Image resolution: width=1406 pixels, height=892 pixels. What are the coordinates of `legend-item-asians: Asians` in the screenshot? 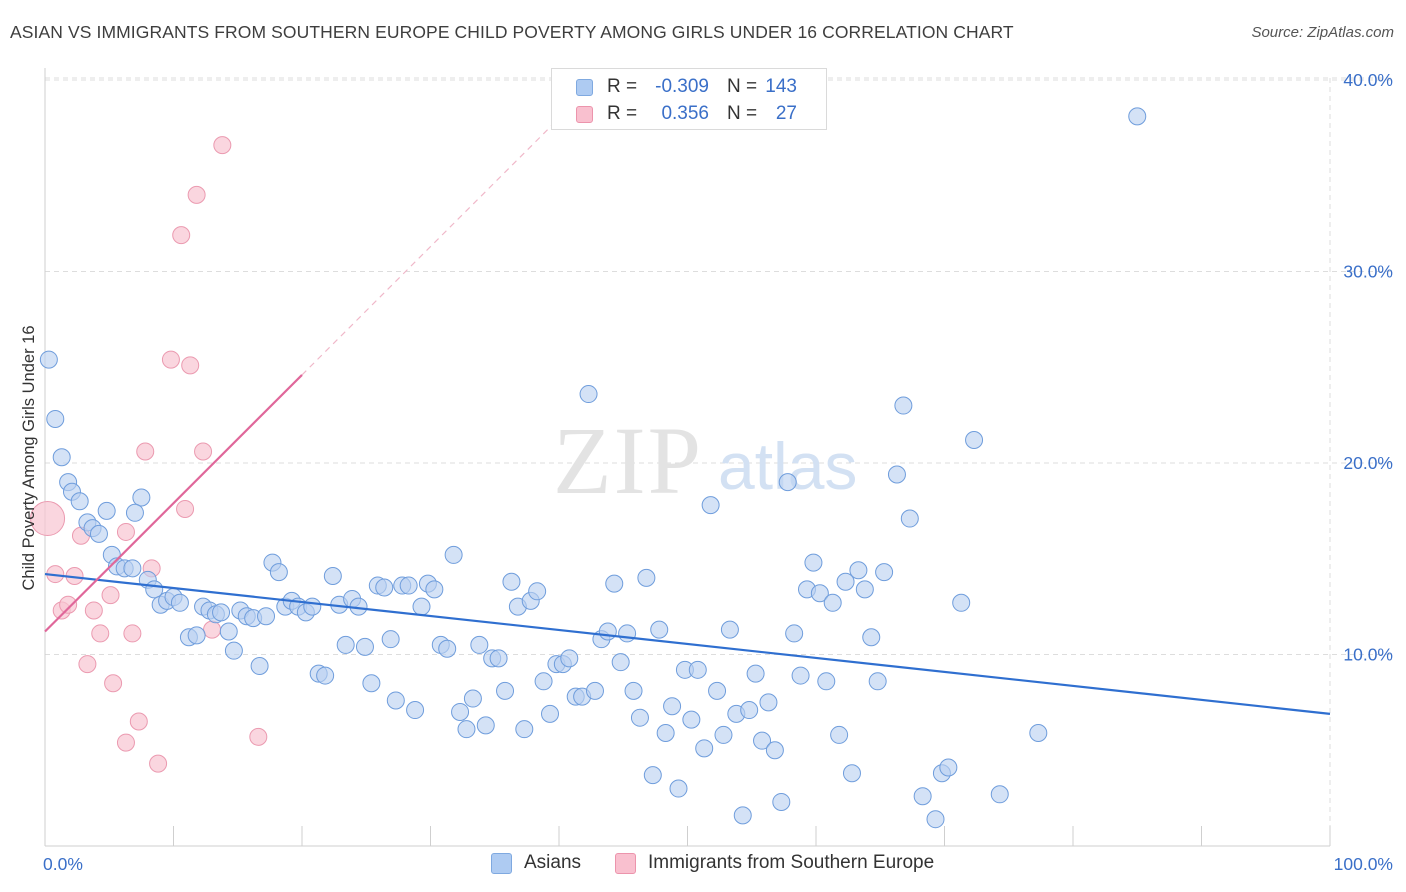 It's located at (536, 863).